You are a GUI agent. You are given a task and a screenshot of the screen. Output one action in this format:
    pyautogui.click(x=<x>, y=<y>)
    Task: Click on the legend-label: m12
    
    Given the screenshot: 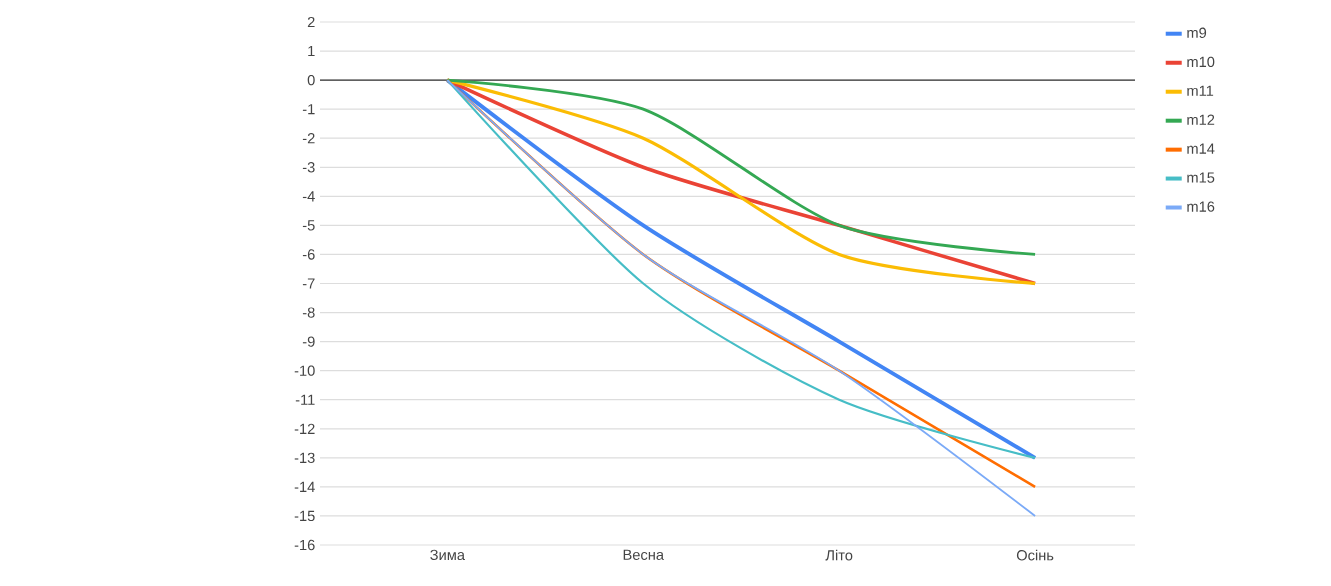 What is the action you would take?
    pyautogui.click(x=1201, y=119)
    